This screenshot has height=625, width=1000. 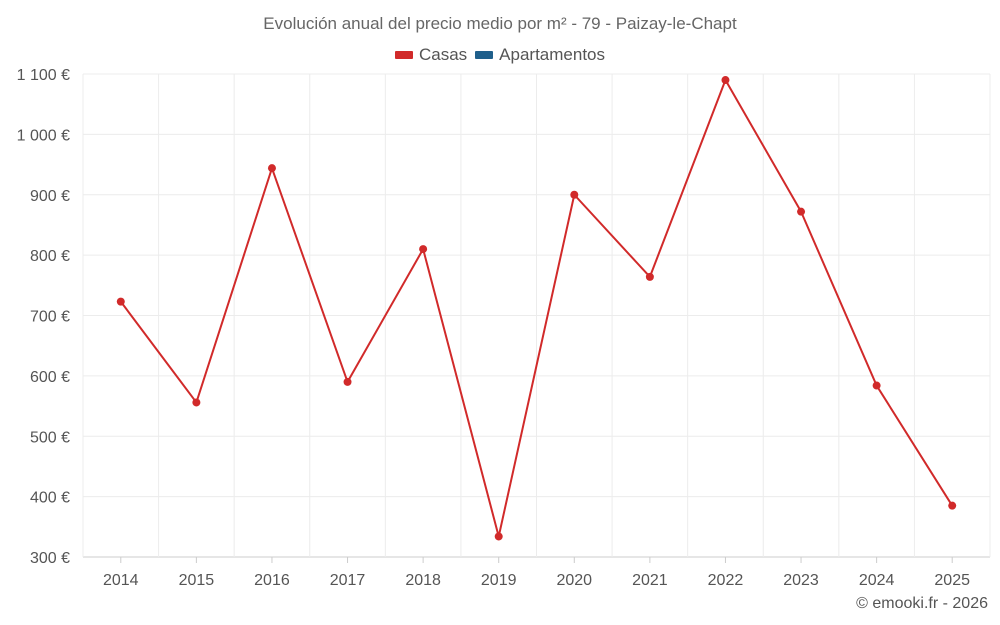 I want to click on legend-item-casas: Casas, so click(x=431, y=55).